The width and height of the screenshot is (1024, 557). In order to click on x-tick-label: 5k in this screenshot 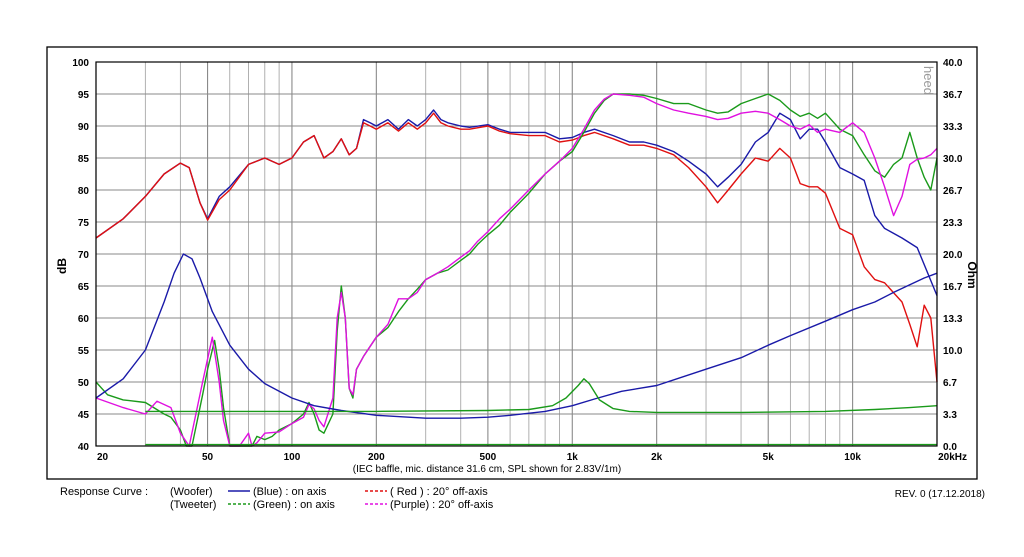, I will do `click(769, 457)`.